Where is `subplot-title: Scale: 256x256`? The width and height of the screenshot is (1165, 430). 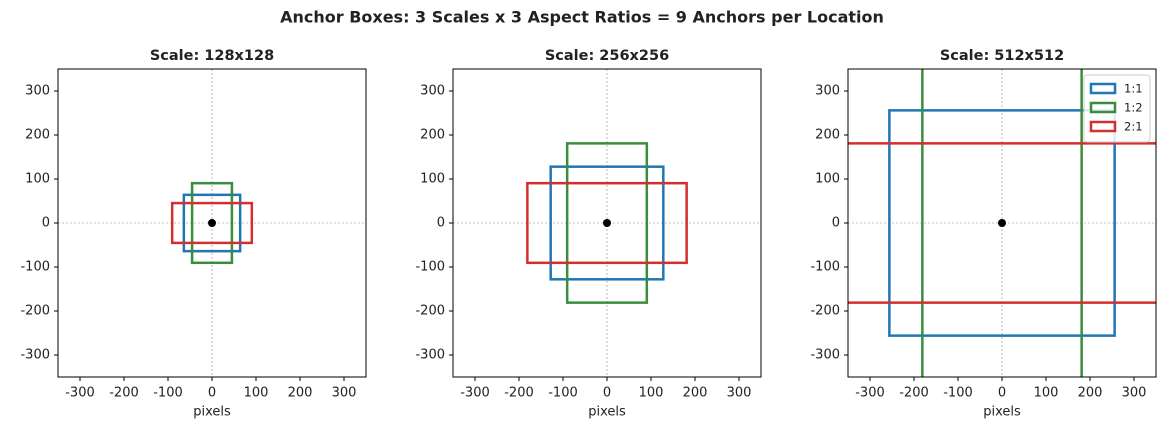
subplot-title: Scale: 256x256 is located at coordinates (607, 56).